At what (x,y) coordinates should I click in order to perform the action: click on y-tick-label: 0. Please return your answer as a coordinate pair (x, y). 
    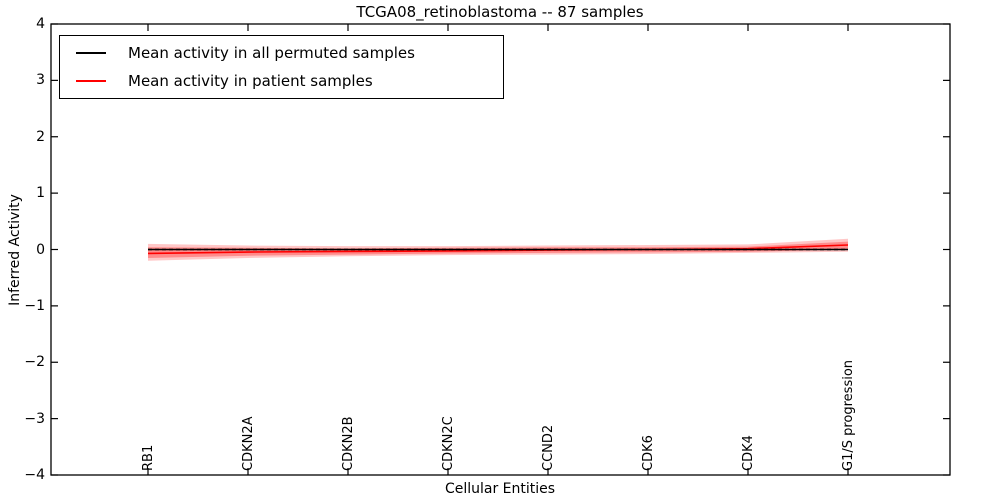
    Looking at the image, I should click on (40, 249).